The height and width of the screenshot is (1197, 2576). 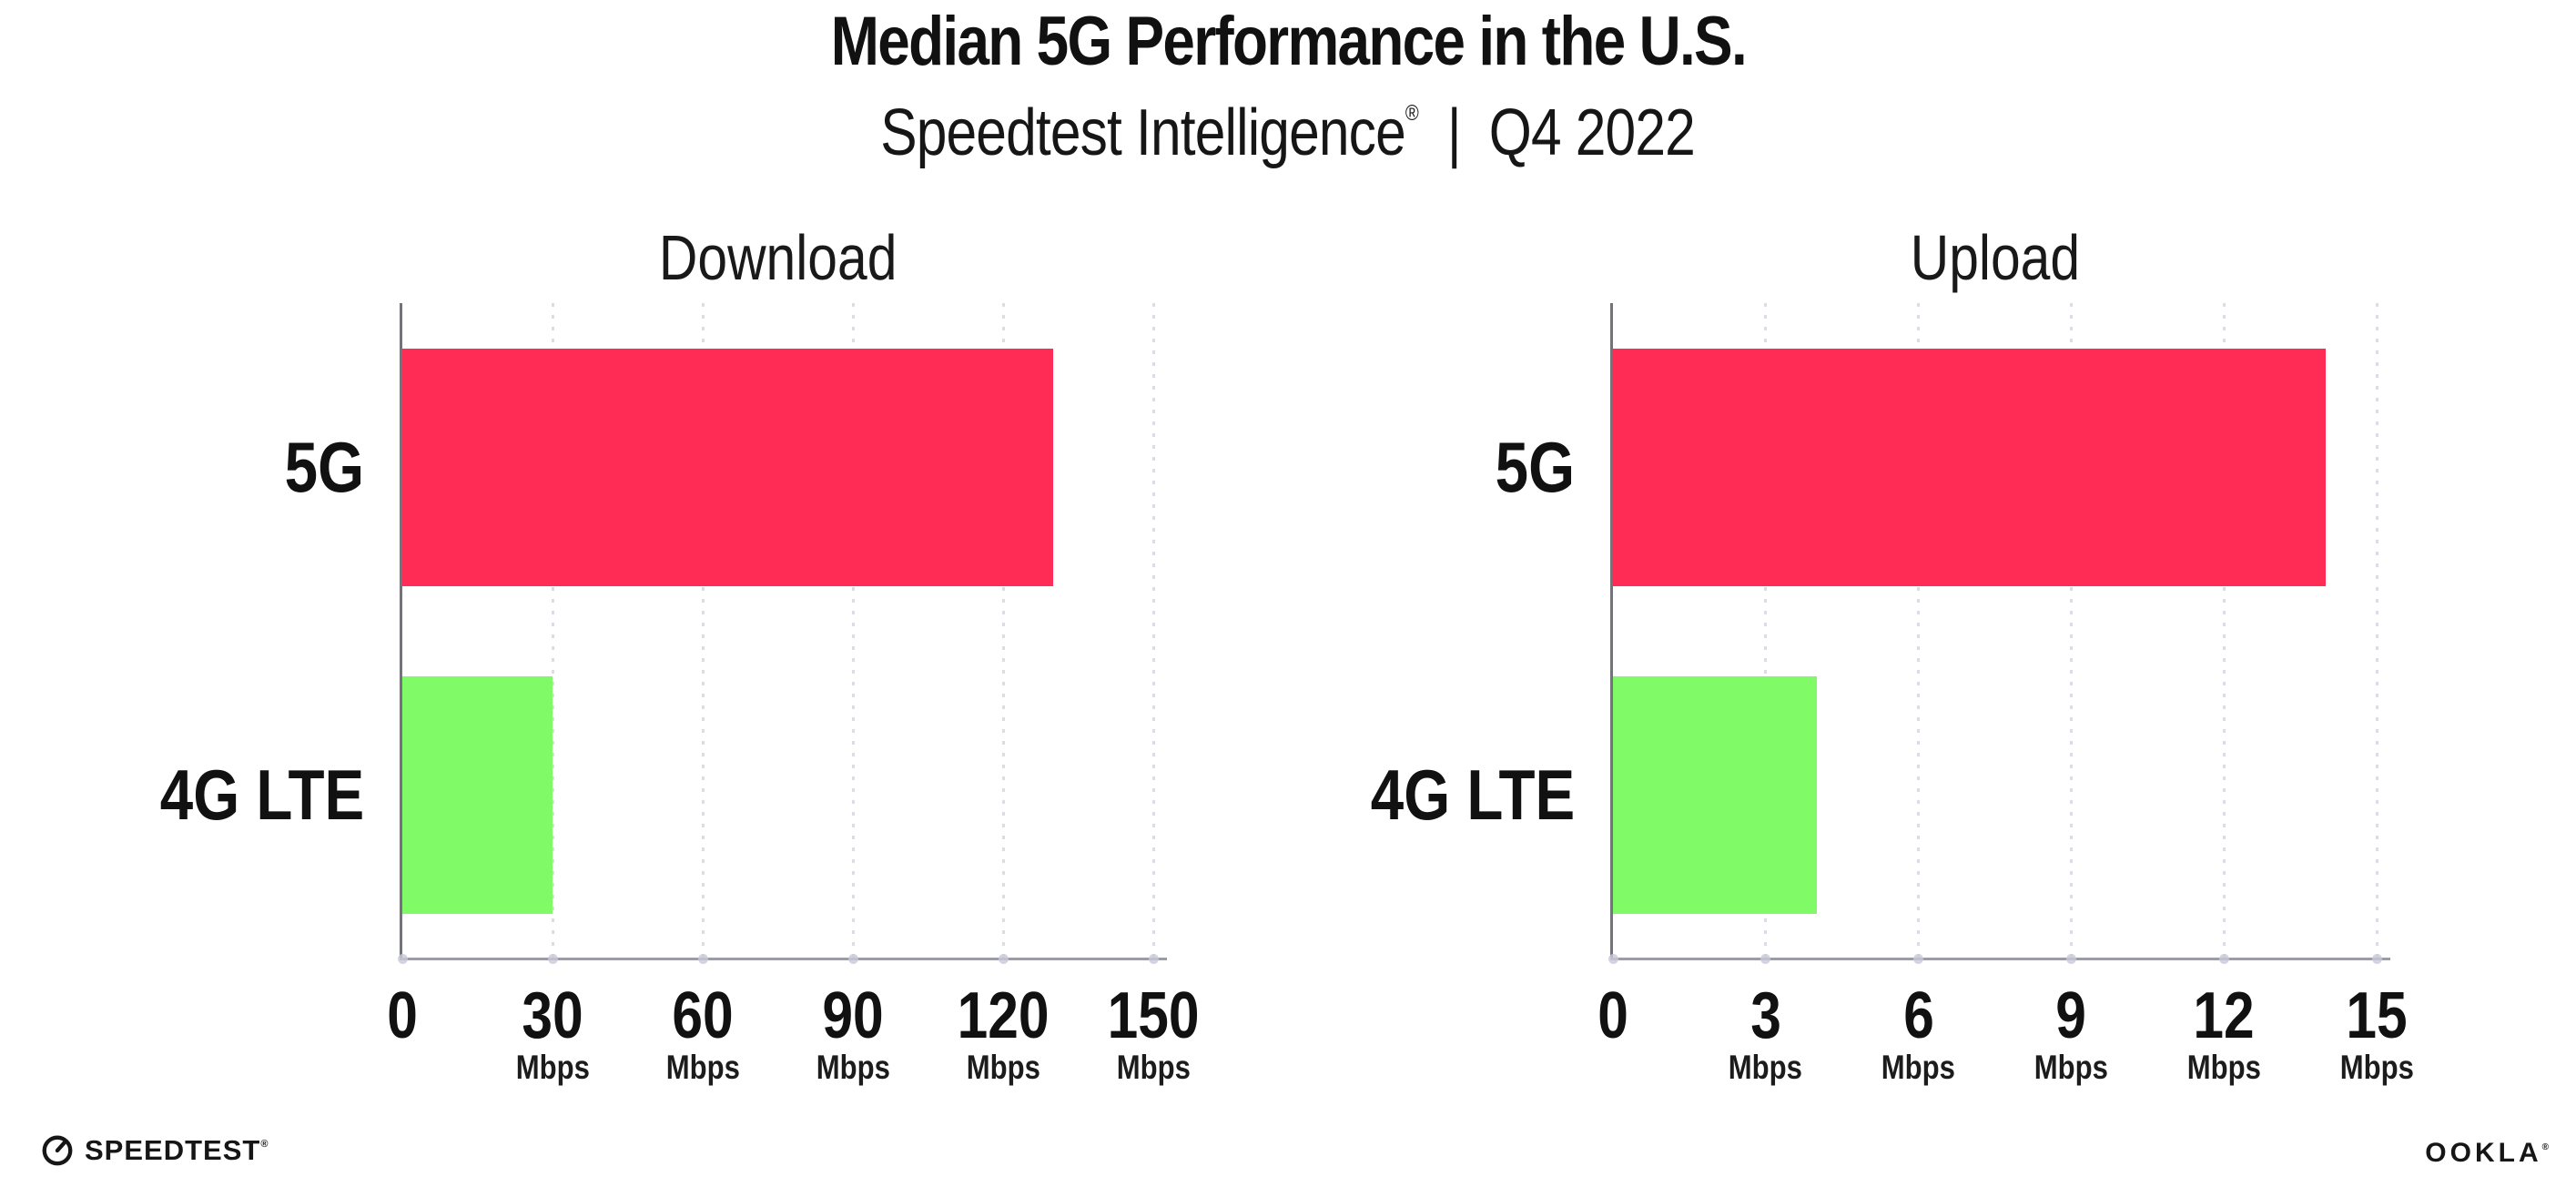 What do you see at coordinates (1153, 631) in the screenshot?
I see `gridline-150-download` at bounding box center [1153, 631].